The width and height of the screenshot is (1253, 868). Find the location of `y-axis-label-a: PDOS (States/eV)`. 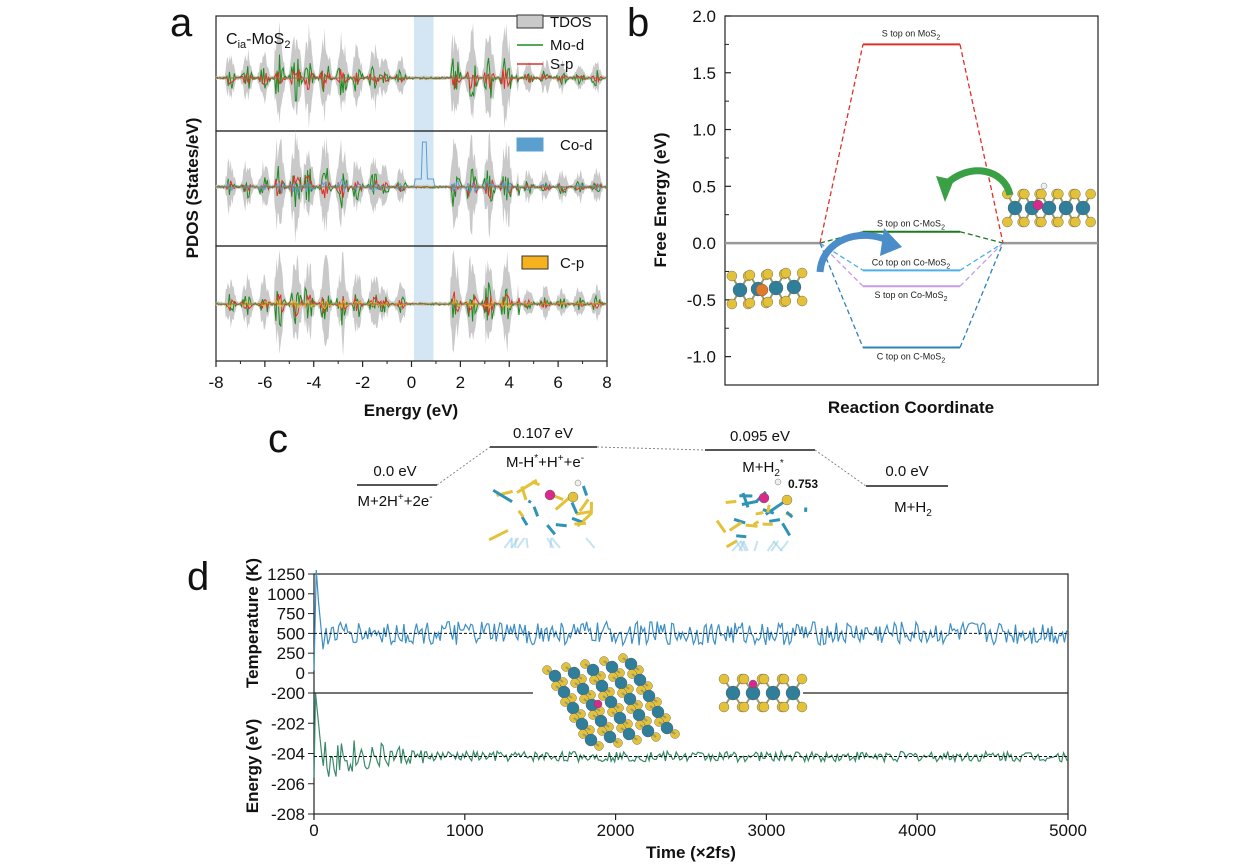

y-axis-label-a: PDOS (States/eV) is located at coordinates (192, 188).